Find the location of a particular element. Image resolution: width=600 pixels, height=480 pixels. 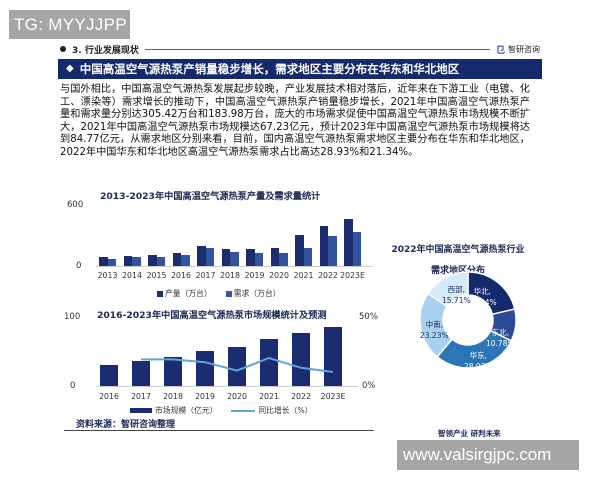

section-label: 3. 行业发展现状 is located at coordinates (105, 50).